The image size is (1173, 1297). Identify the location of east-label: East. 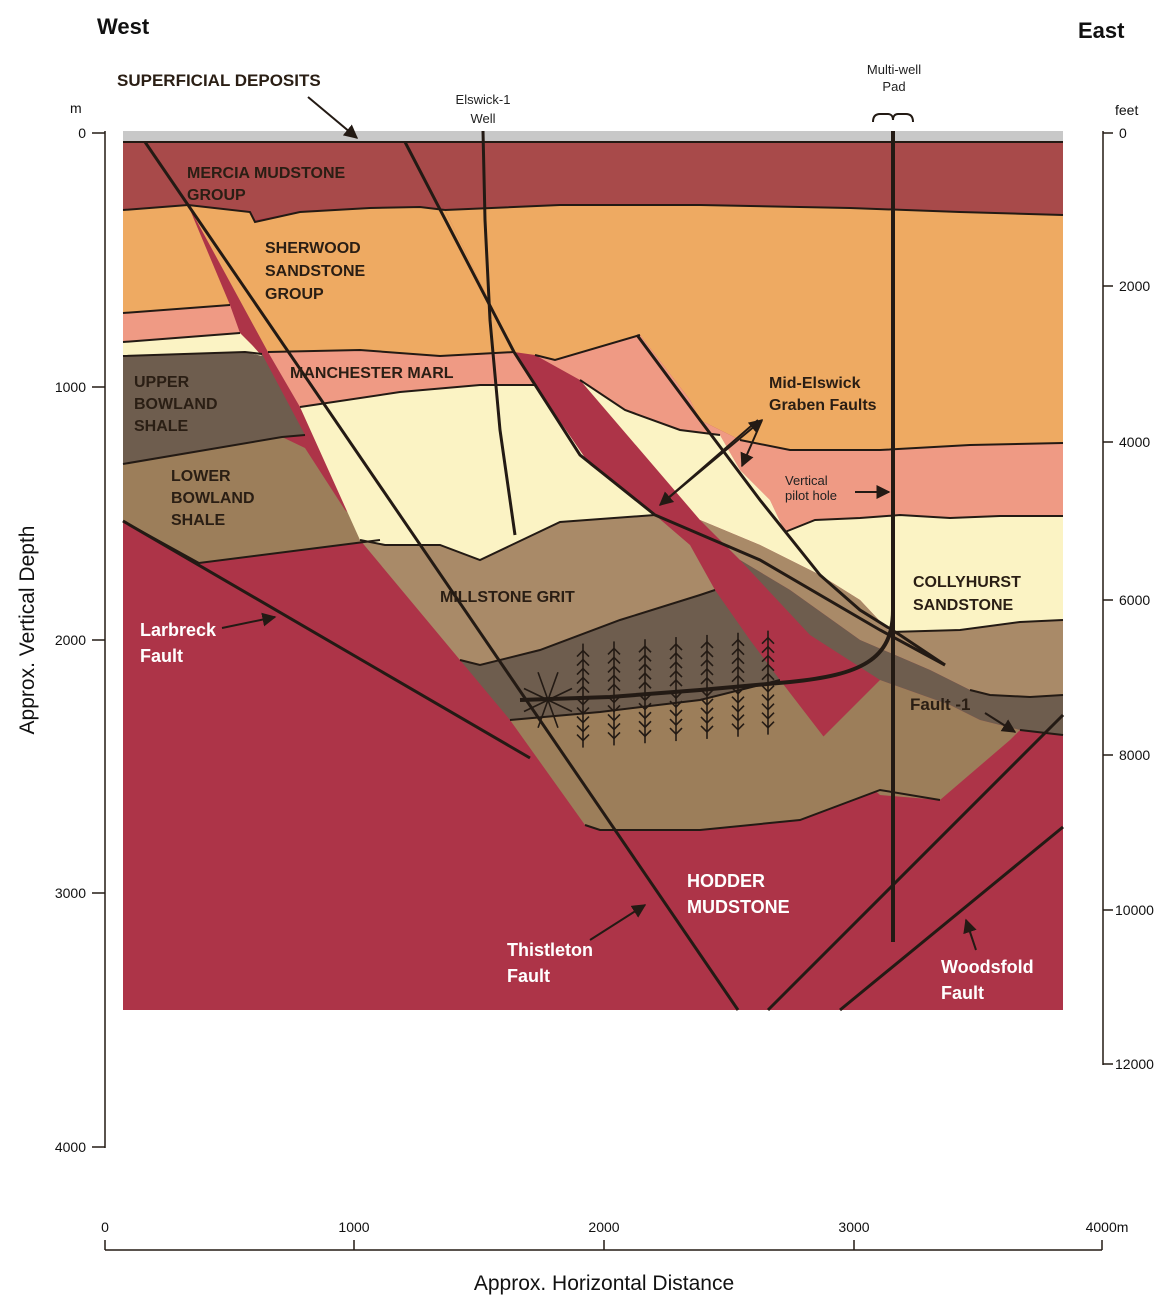
(1101, 30).